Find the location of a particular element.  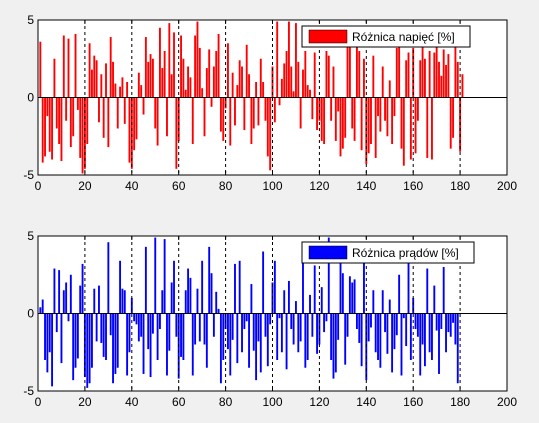

legend: Różnica prądów [%] is located at coordinates (388, 252).